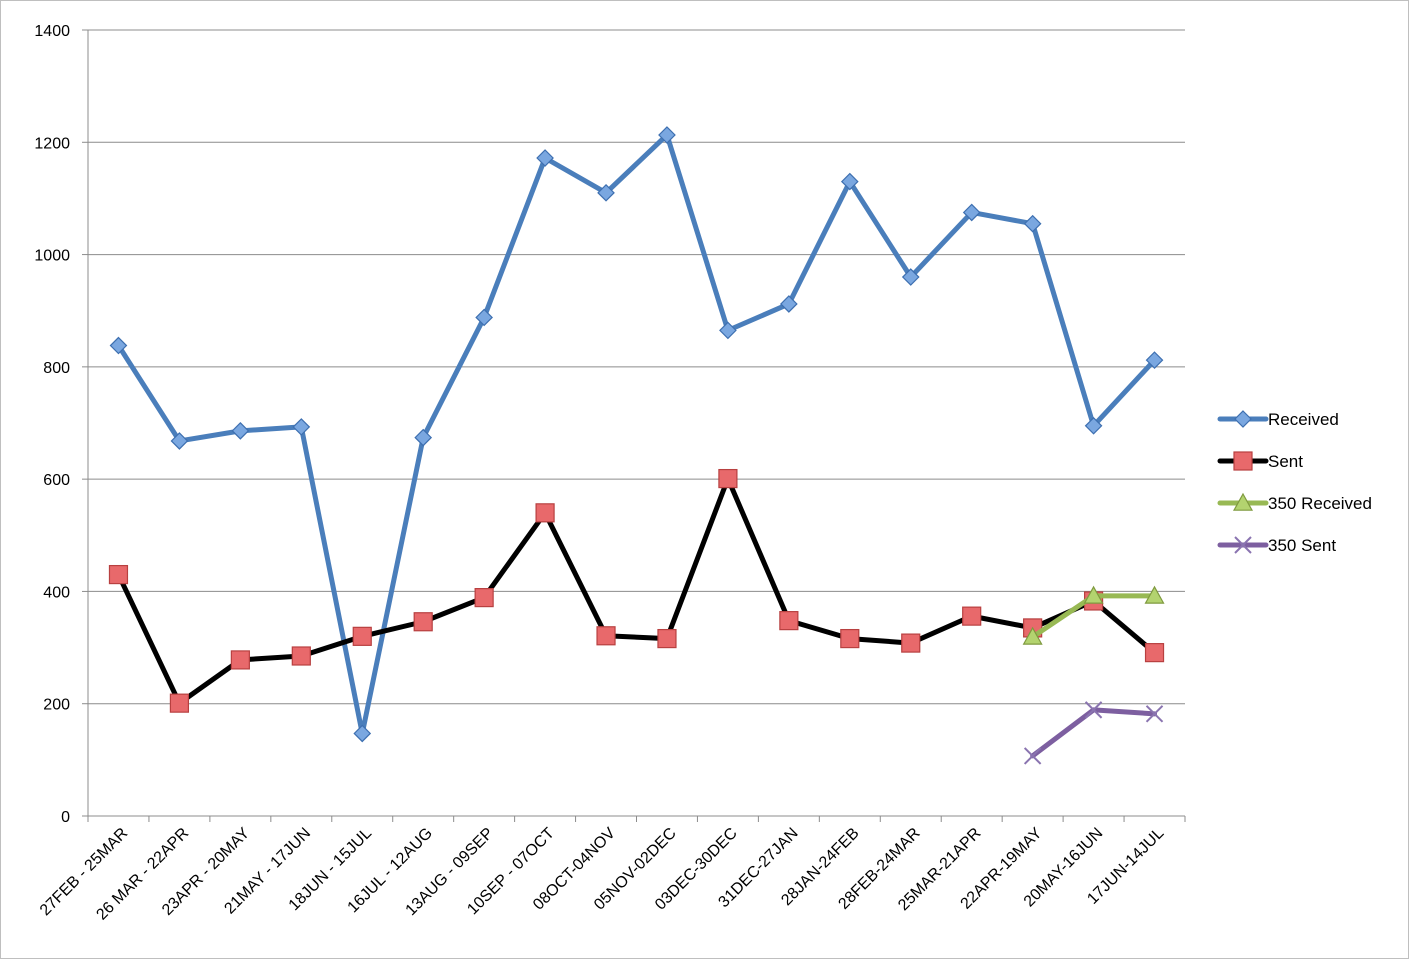 This screenshot has height=960, width=1409. I want to click on y-tick-label: 200, so click(56, 705).